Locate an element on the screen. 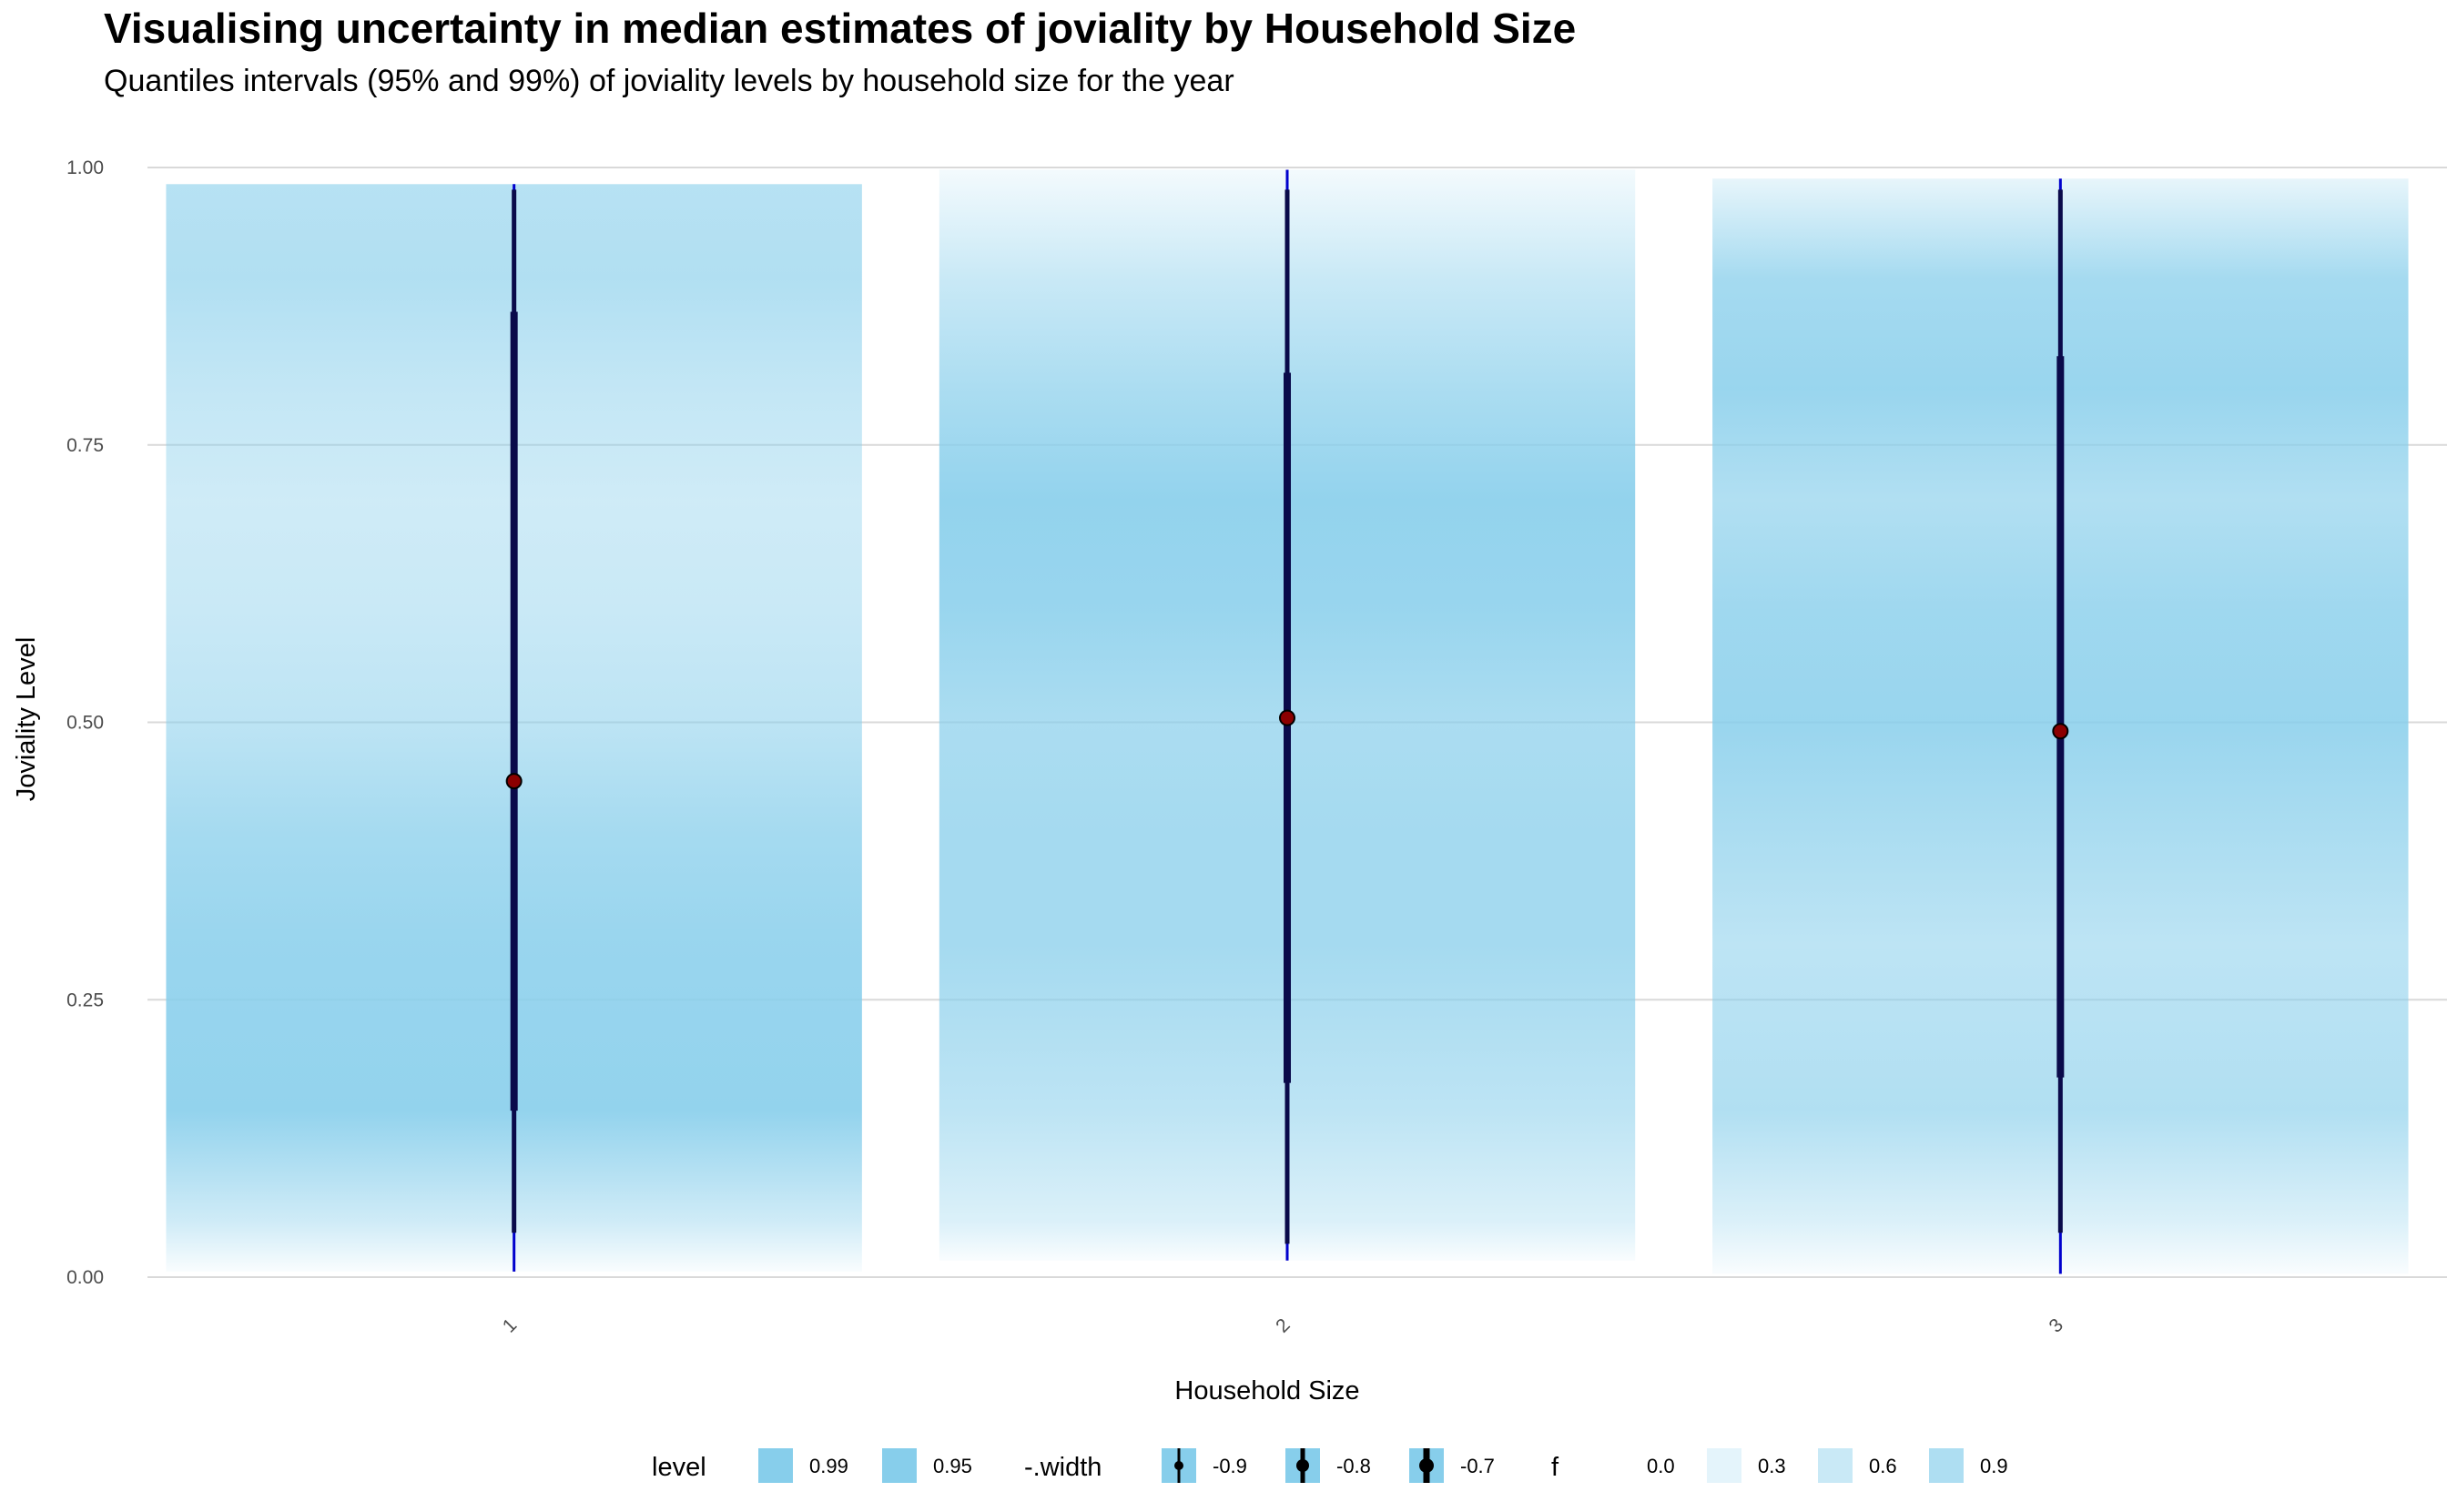 The width and height of the screenshot is (2447, 1512). x-axis-ticks: 1 2 3 is located at coordinates (1283, 1325).